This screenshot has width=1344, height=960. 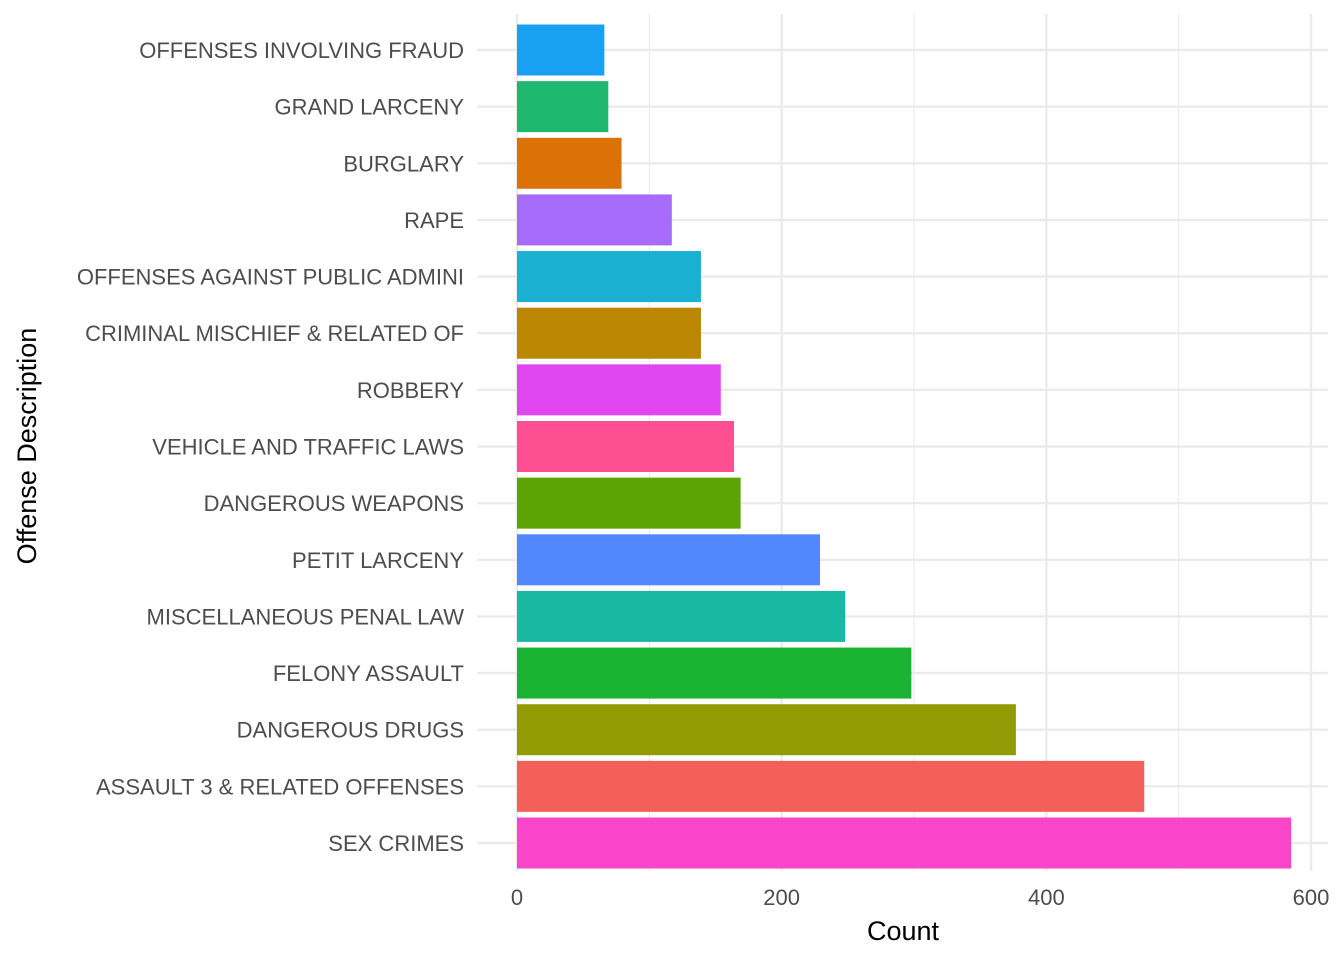 What do you see at coordinates (301, 50) in the screenshot?
I see `category-label: OFFENSES INVOLVING FRAUD` at bounding box center [301, 50].